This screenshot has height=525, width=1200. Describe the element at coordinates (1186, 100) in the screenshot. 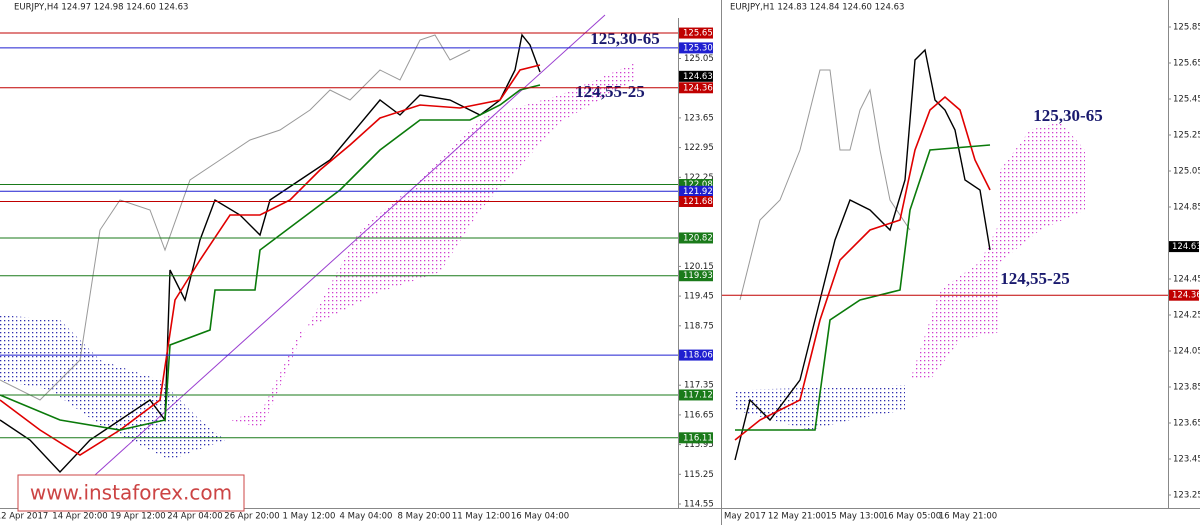

I see `price-tick-label: 125.45` at that location.